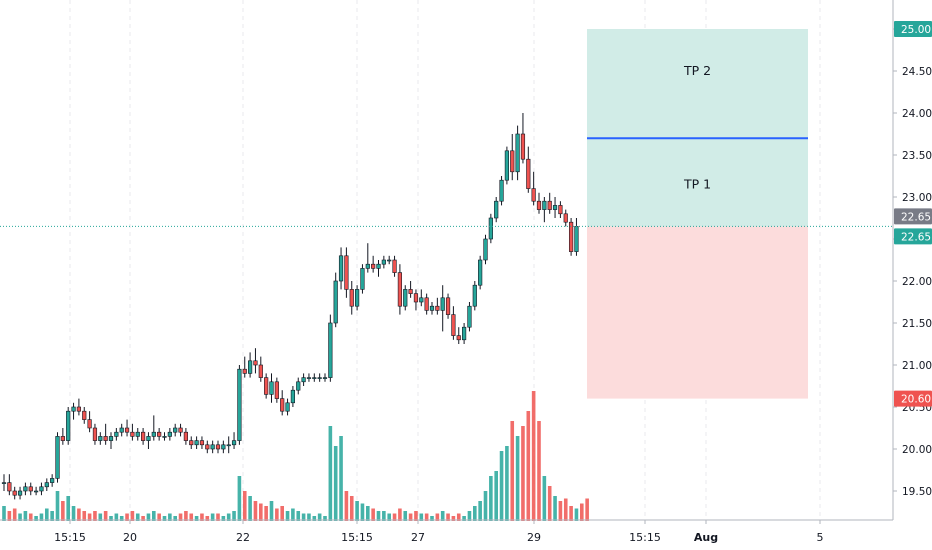 This screenshot has height=550, width=932. I want to click on volume-bars, so click(295, 456).